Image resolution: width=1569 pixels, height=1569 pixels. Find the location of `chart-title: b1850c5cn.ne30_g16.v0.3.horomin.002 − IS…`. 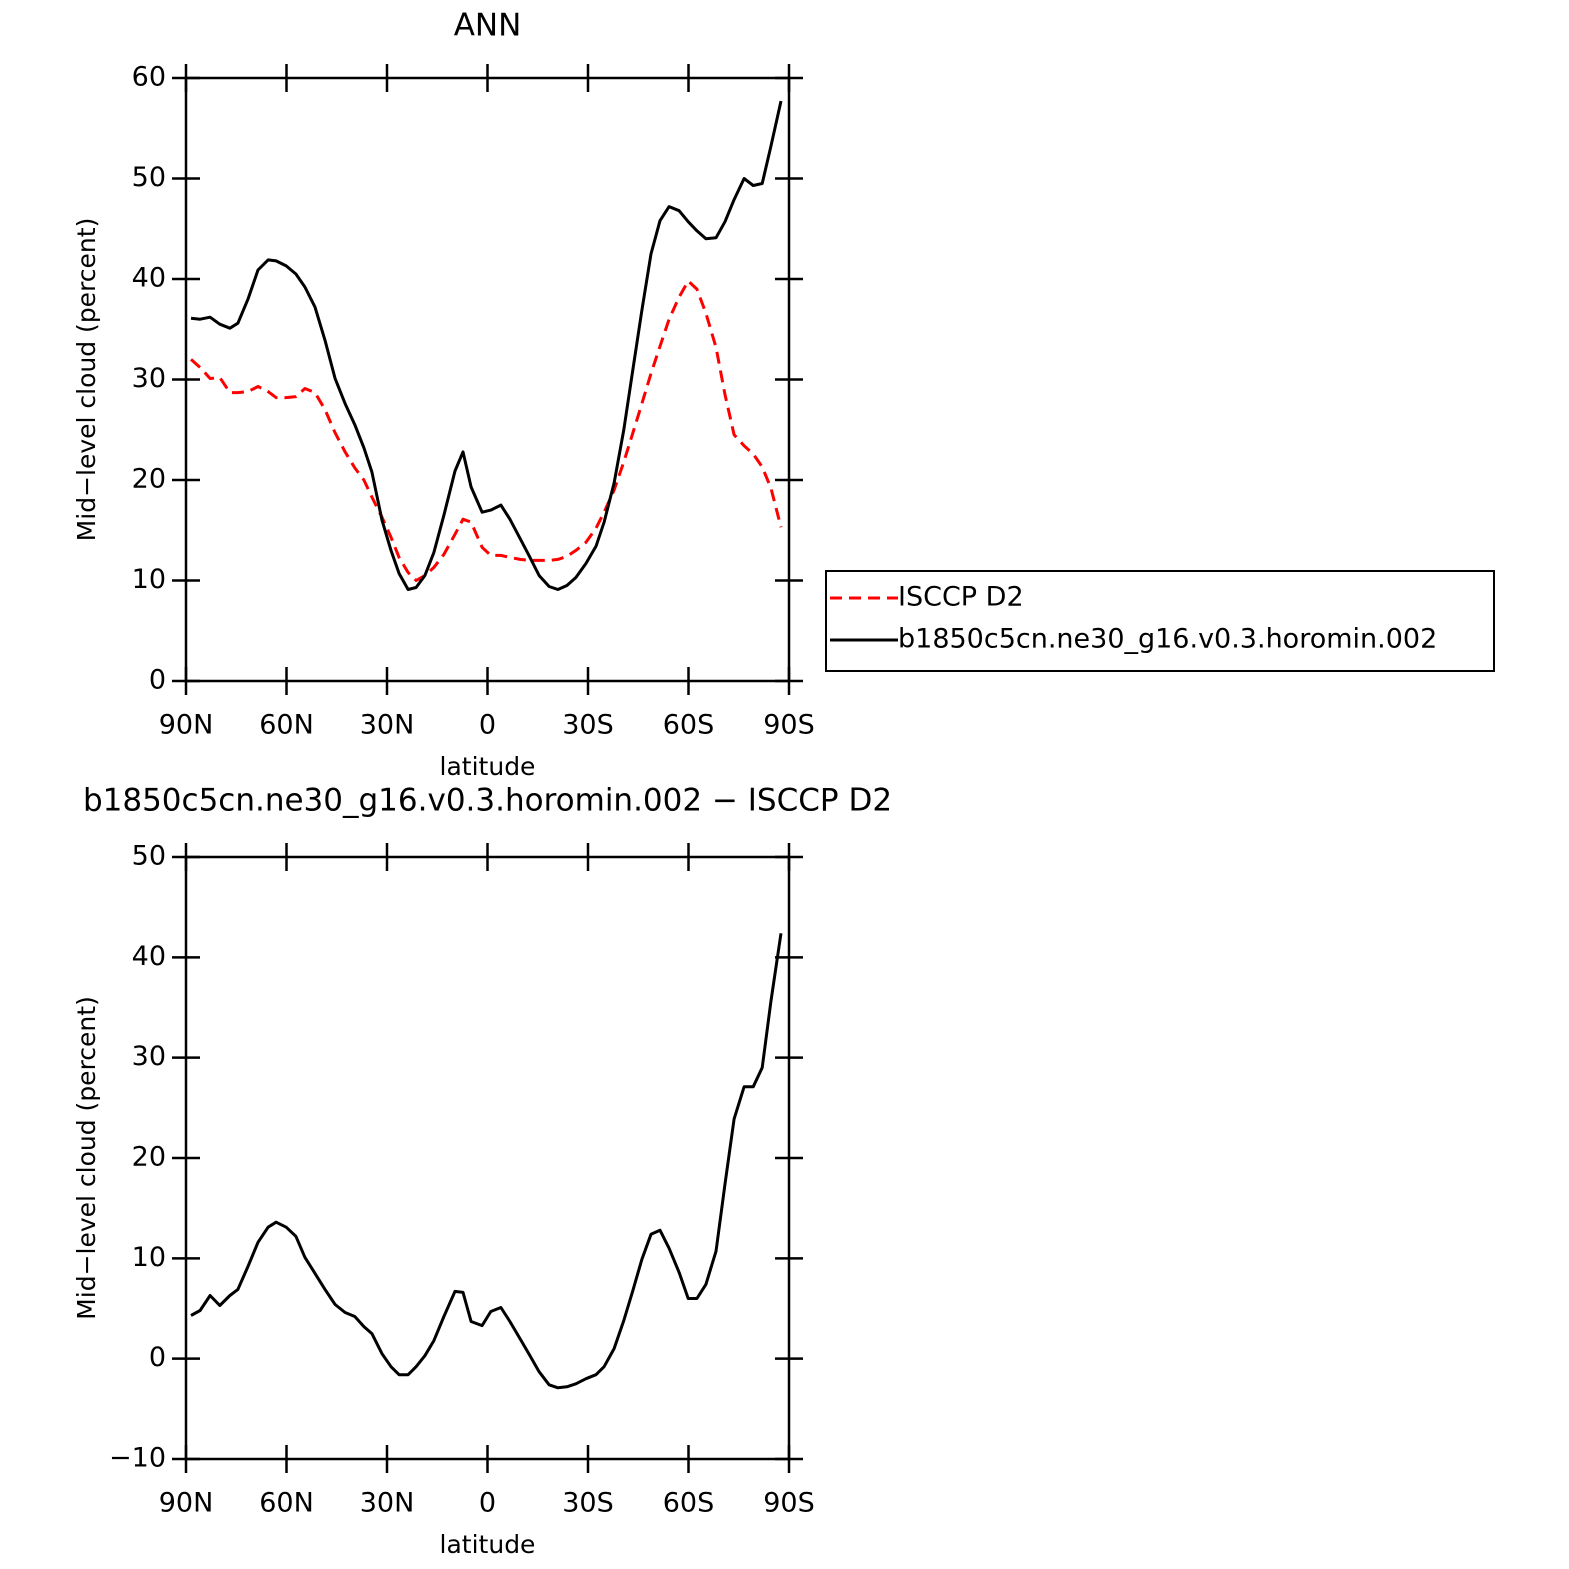

chart-title: b1850c5cn.ne30_g16.v0.3.horomin.002 − IS… is located at coordinates (487, 801).